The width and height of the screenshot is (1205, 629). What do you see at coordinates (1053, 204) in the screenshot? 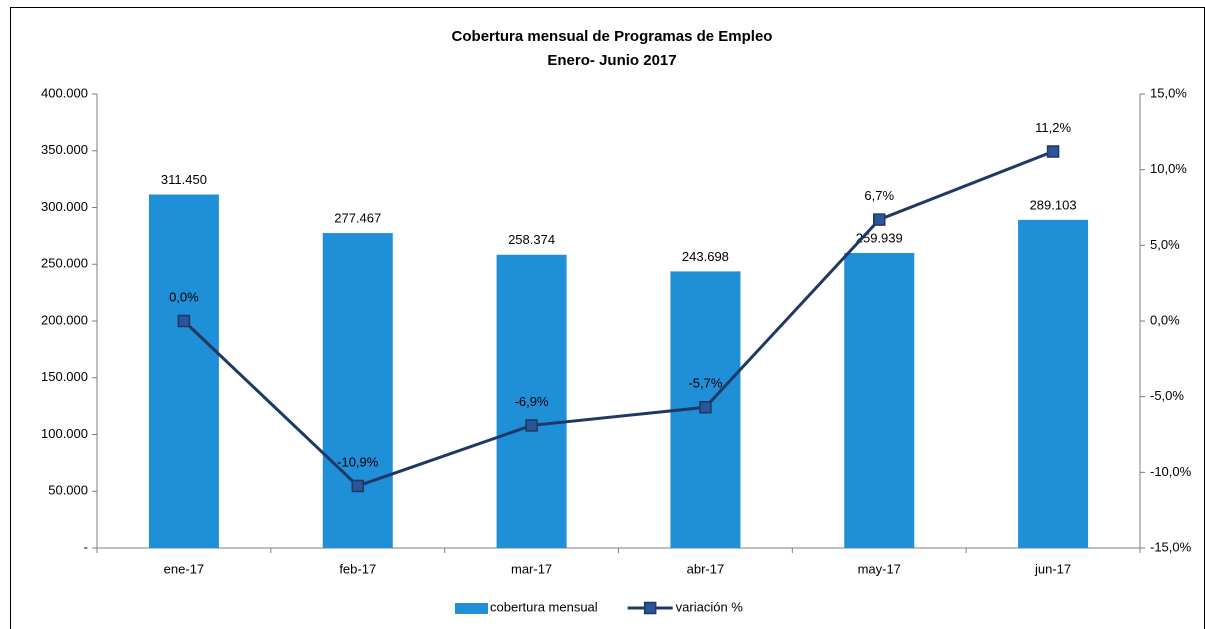
I see `bar-value-label: 289.103` at bounding box center [1053, 204].